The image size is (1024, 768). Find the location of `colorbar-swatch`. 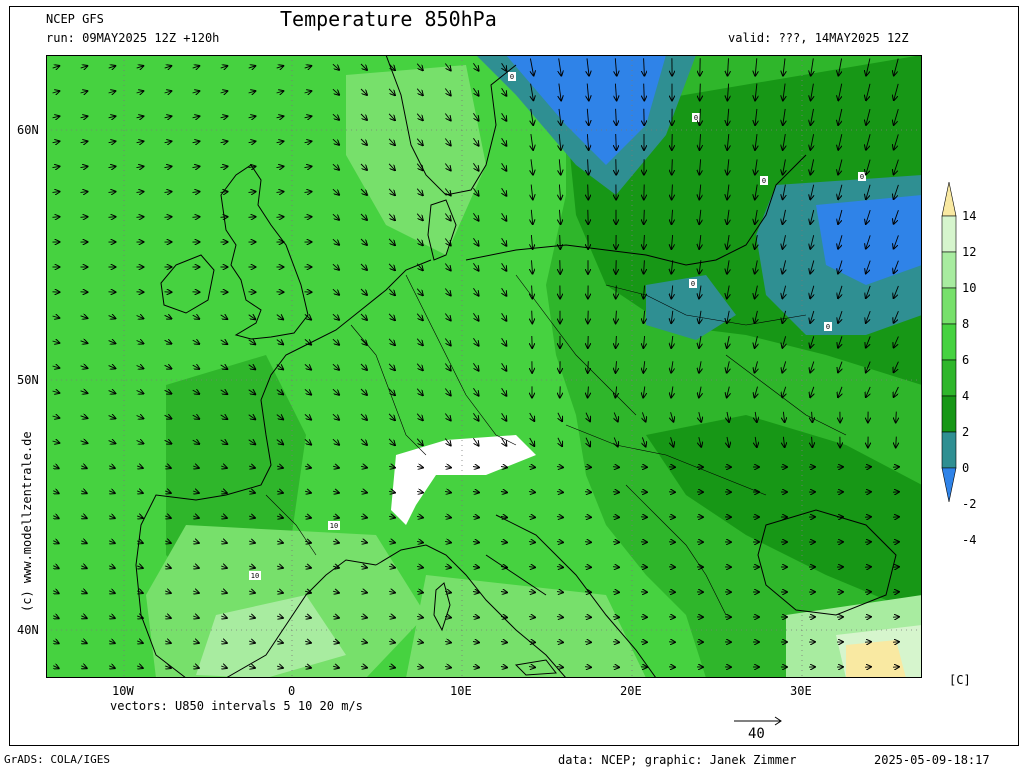

colorbar-swatch is located at coordinates (949, 414).